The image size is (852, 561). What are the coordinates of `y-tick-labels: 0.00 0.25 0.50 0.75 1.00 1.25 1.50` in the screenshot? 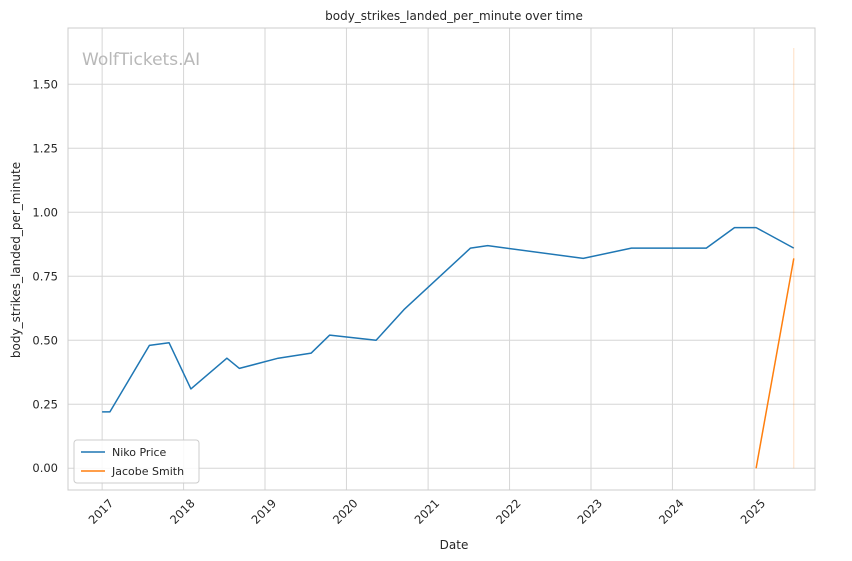 It's located at (45, 276).